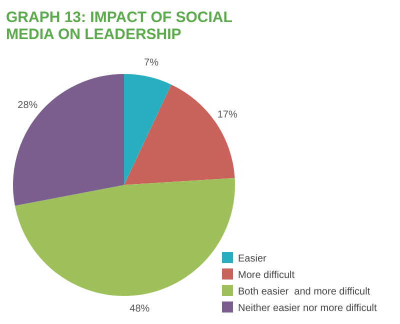  Describe the element at coordinates (304, 292) in the screenshot. I see `legend-label: Both easier and more difficult` at that location.